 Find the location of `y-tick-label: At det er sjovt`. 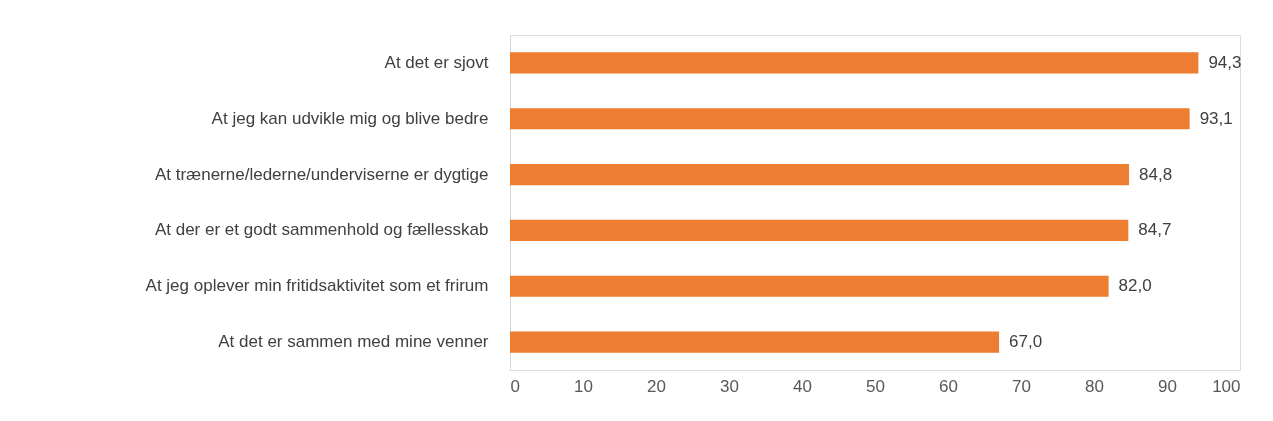

y-tick-label: At det er sjovt is located at coordinates (436, 62).